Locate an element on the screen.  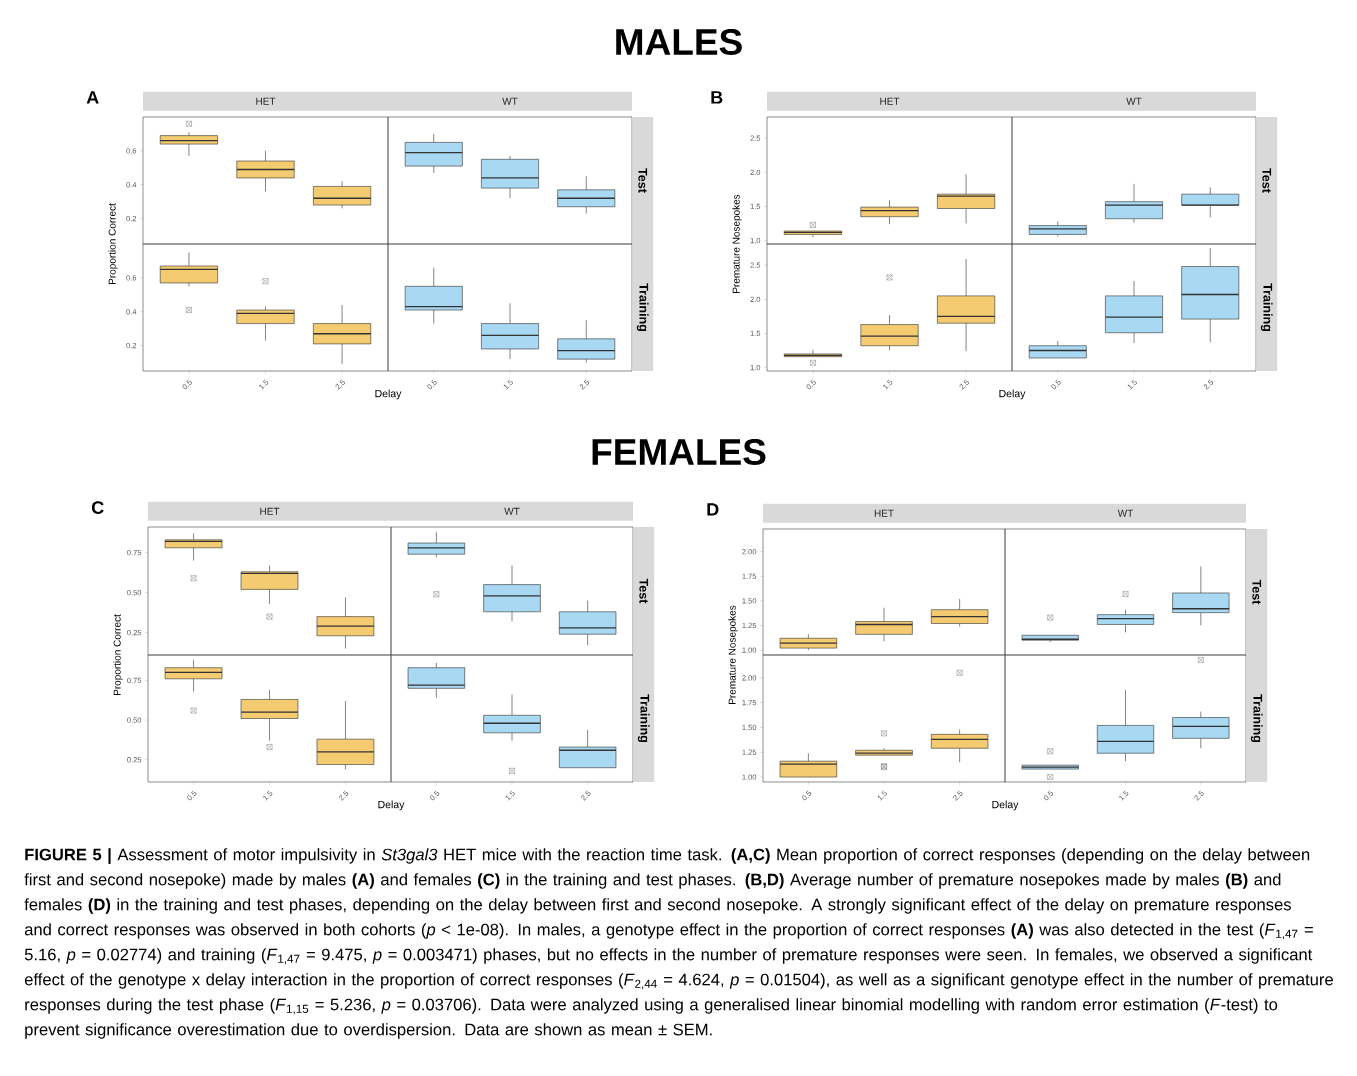
text: D is located at coordinates (713, 509).